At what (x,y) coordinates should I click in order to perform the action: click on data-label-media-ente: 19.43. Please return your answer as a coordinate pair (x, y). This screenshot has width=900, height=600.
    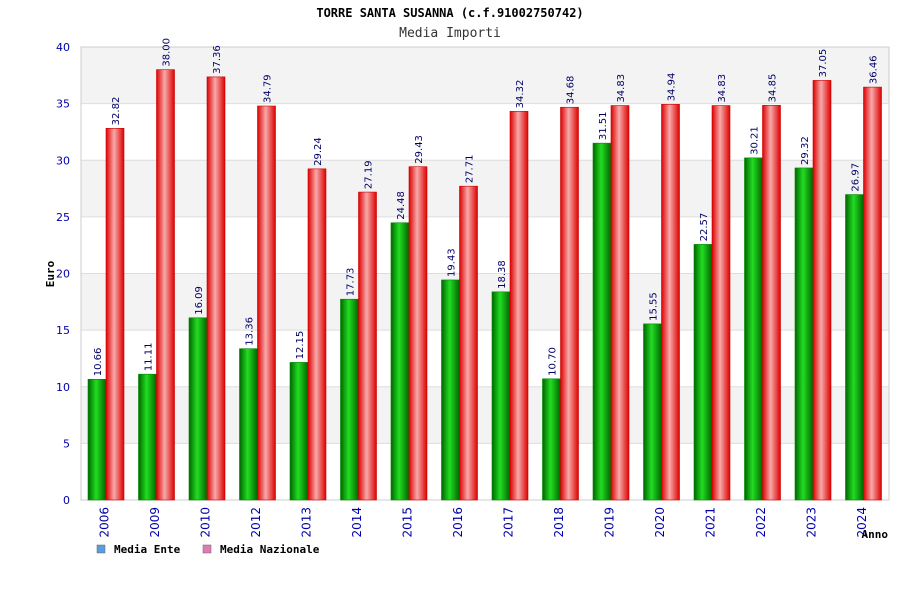
    Looking at the image, I should click on (452, 262).